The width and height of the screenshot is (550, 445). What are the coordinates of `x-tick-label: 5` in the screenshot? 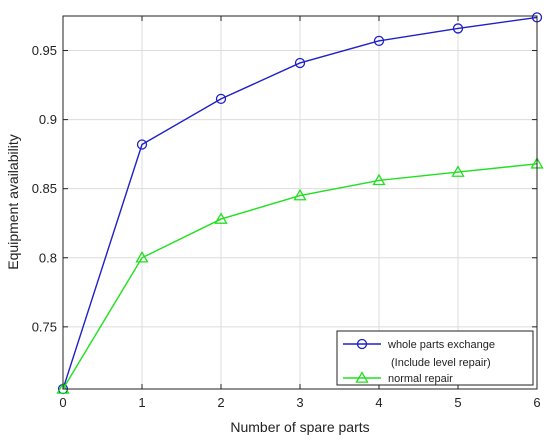 It's located at (457, 402).